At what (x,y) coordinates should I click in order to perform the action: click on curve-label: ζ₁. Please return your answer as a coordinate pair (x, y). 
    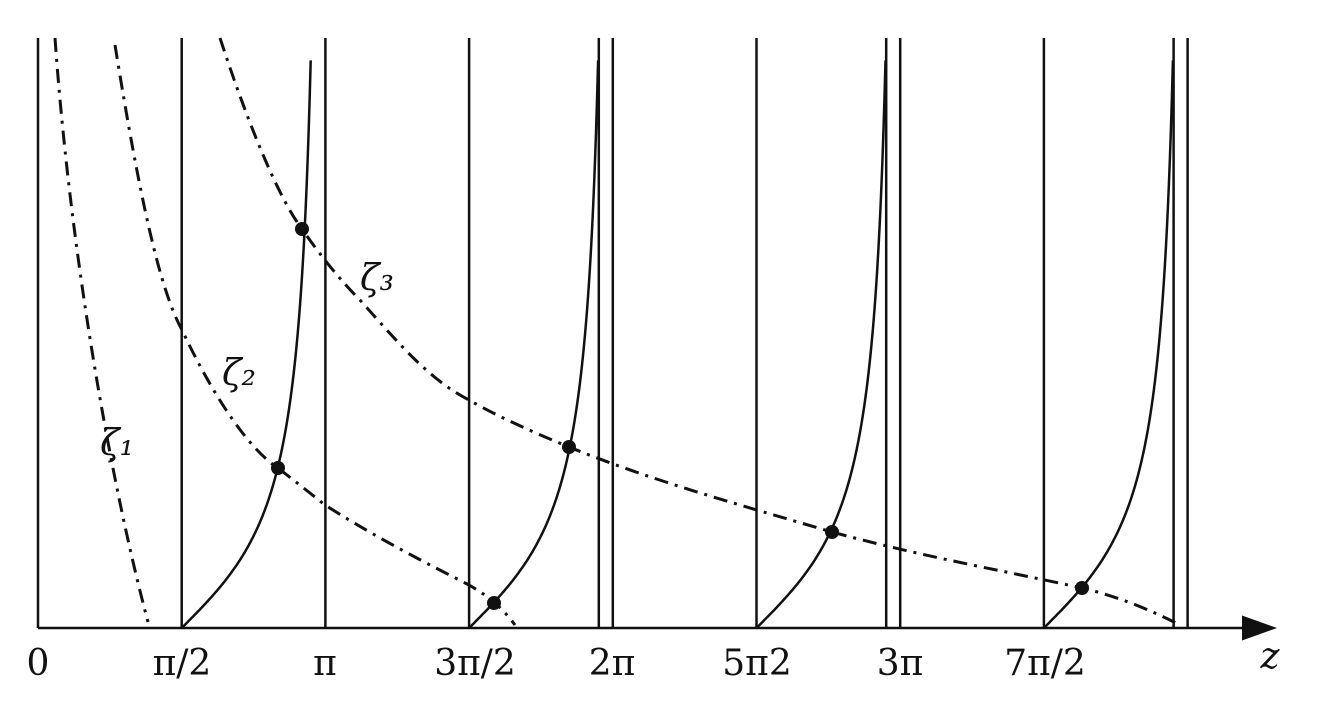
    Looking at the image, I should click on (117, 443).